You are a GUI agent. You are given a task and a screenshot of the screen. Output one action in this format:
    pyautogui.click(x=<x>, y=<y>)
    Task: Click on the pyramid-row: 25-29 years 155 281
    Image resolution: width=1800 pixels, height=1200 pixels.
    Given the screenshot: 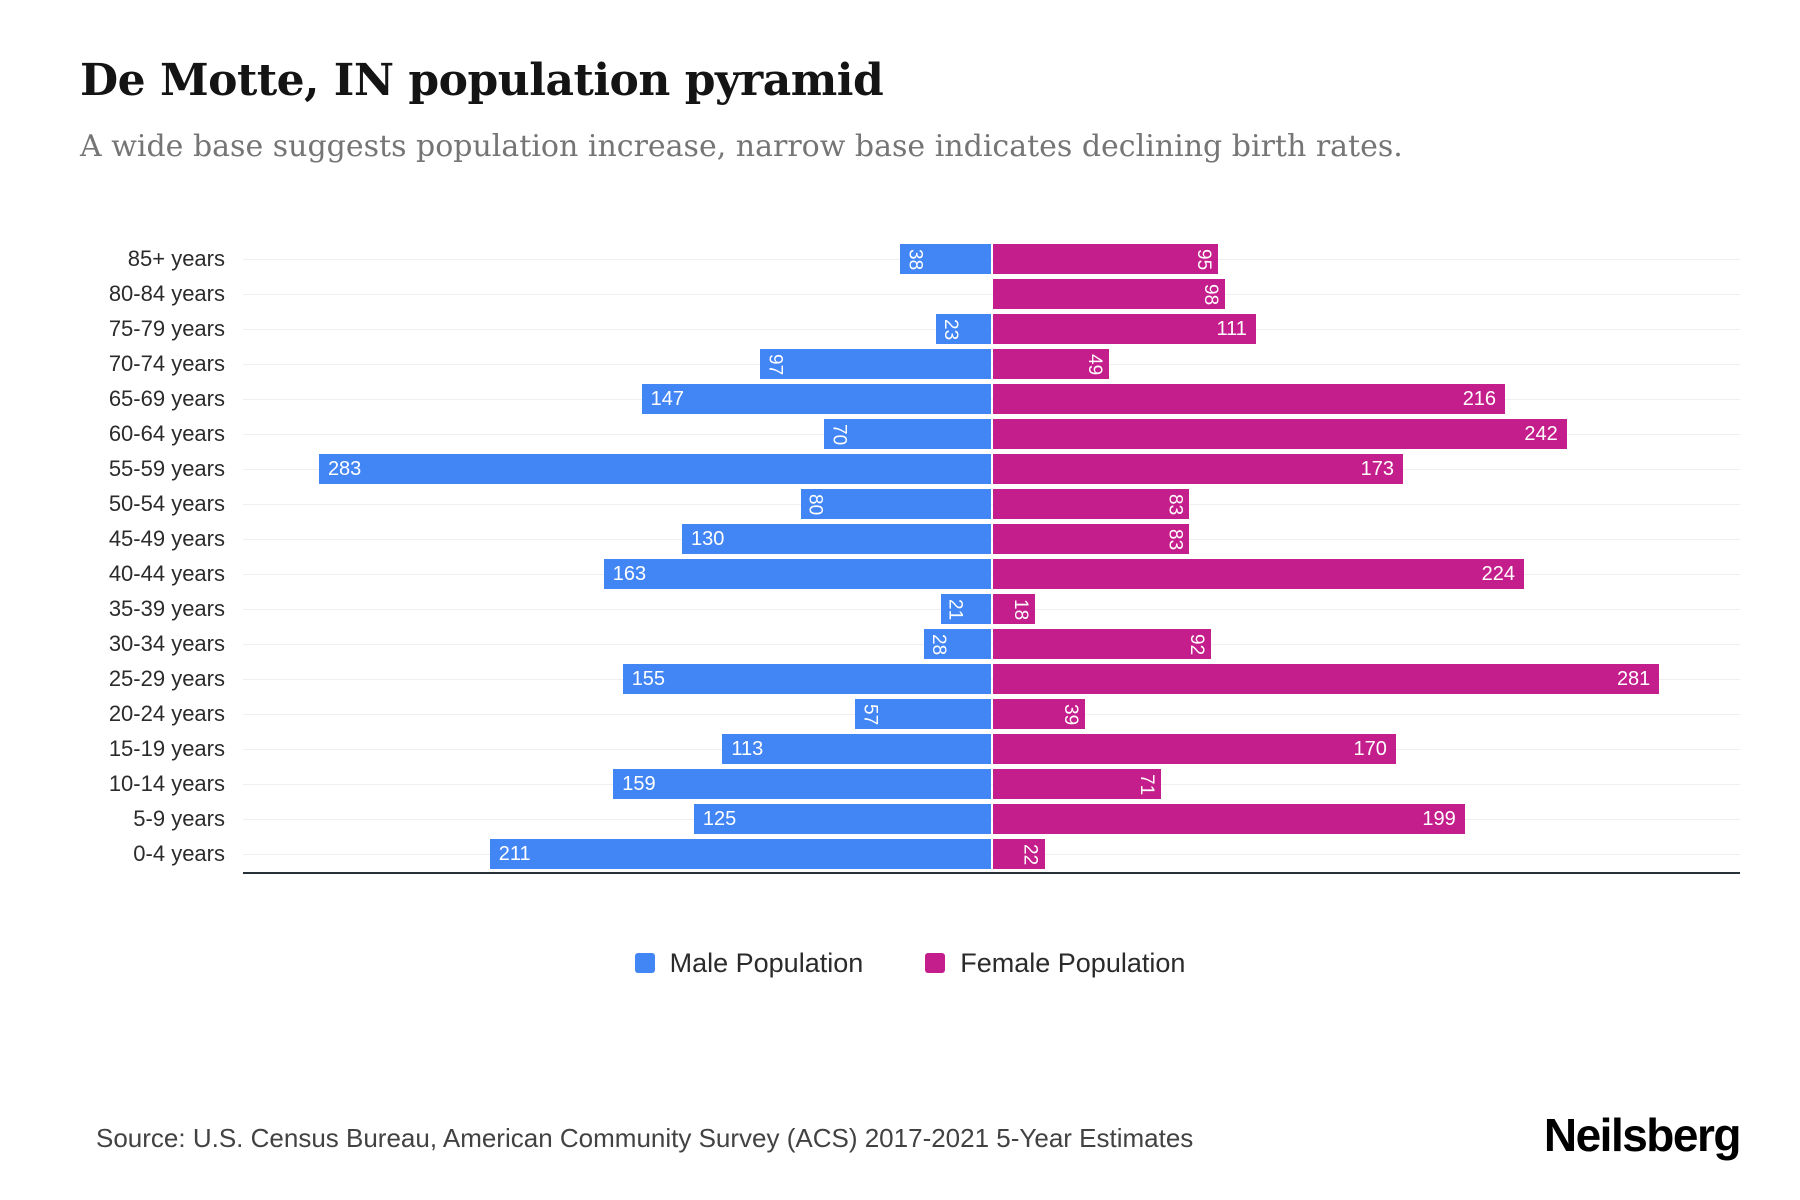 What is the action you would take?
    pyautogui.click(x=910, y=679)
    